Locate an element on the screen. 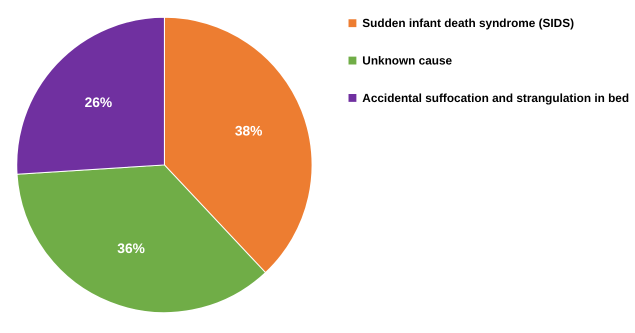  legend-label: Accidental suffocation and strangulation in bed is located at coordinates (496, 97).